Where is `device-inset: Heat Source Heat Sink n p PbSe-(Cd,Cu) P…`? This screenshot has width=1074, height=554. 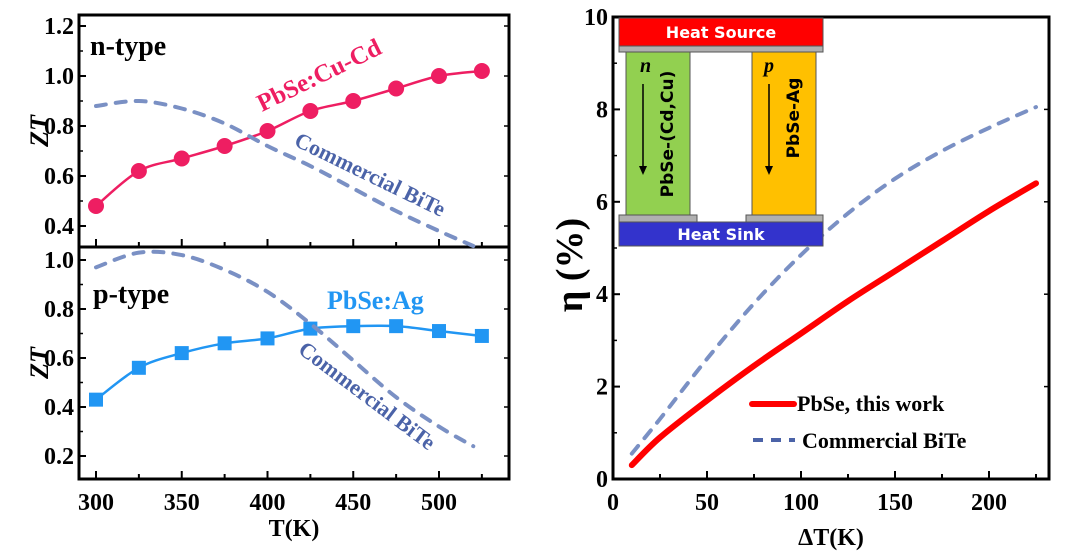
device-inset: Heat Source Heat Sink n p PbSe-(Cd,Cu) P… is located at coordinates (721, 132).